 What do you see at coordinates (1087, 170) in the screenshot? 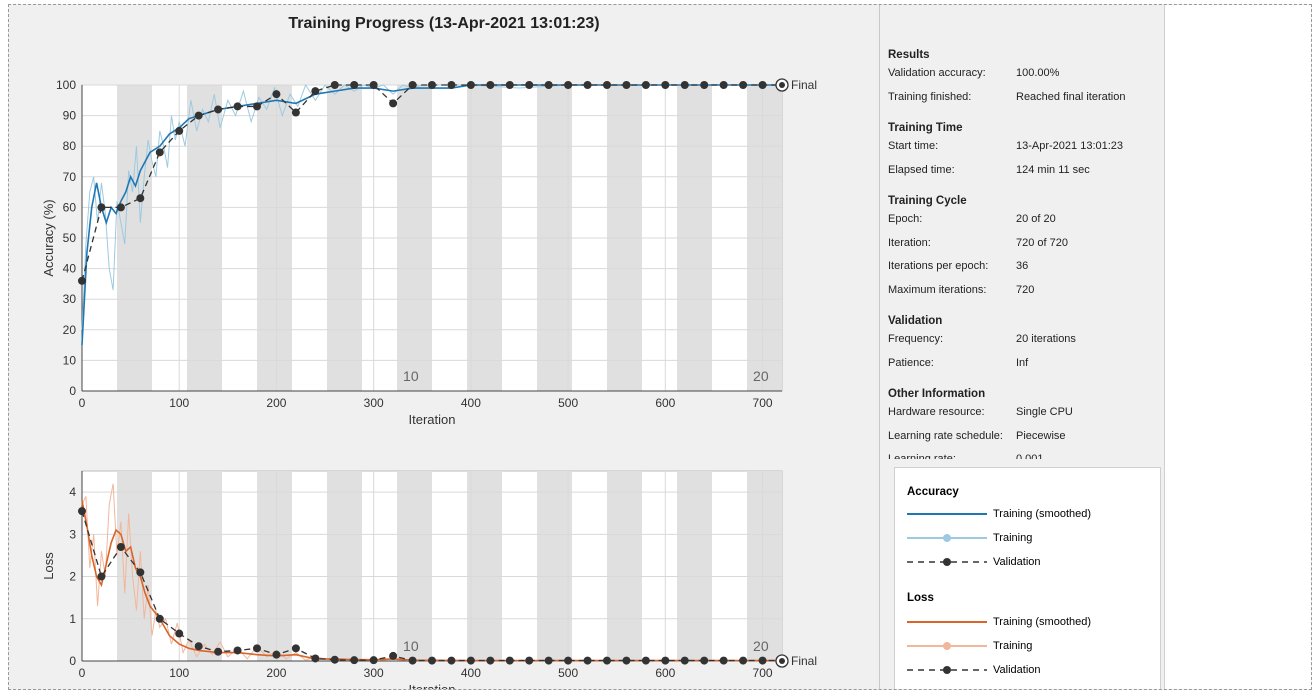
I see `info-value: 124 min 11 sec` at bounding box center [1087, 170].